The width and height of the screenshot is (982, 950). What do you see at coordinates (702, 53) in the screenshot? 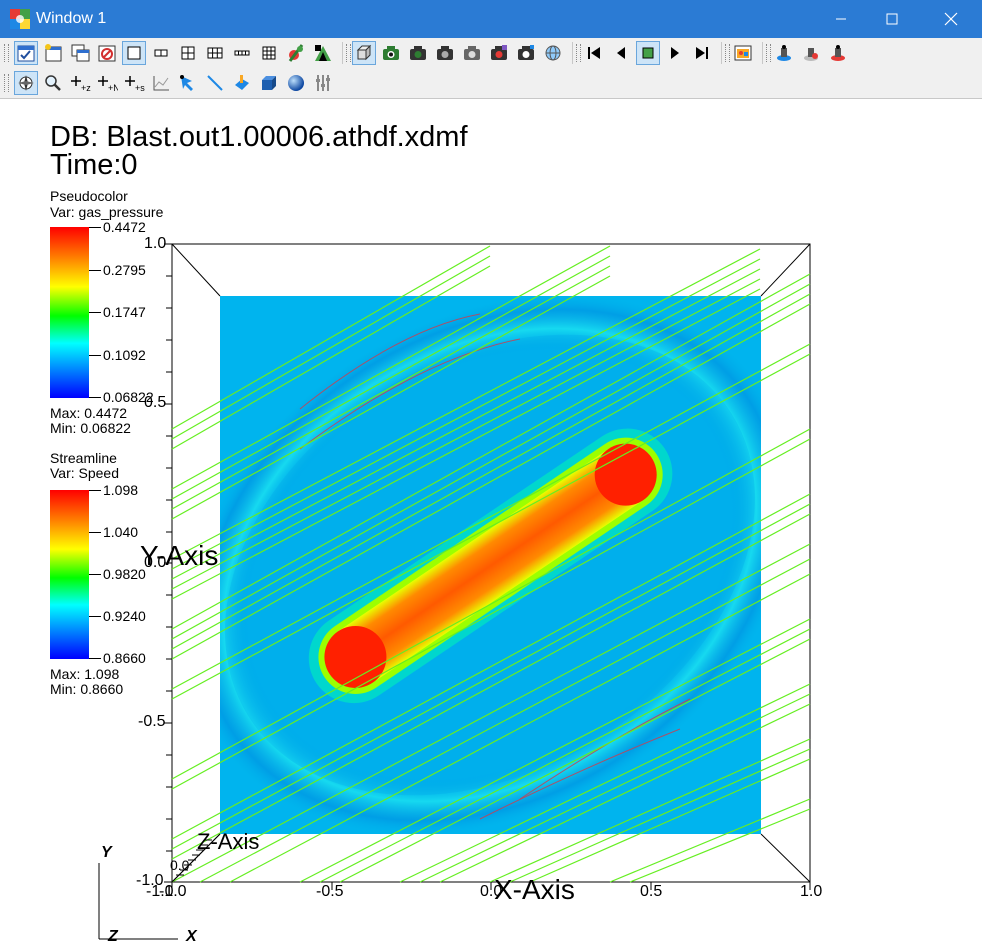
I see `animation-next-button` at bounding box center [702, 53].